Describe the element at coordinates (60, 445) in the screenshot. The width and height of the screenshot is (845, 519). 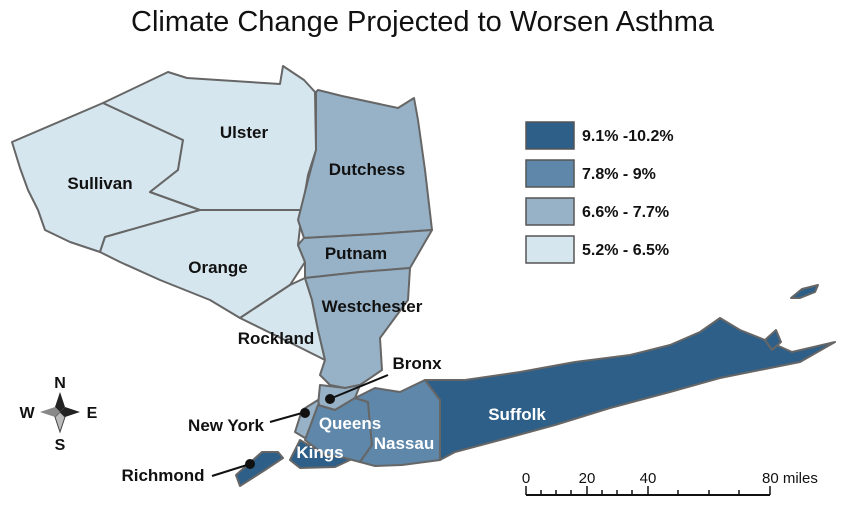
I see `compass-south: S` at that location.